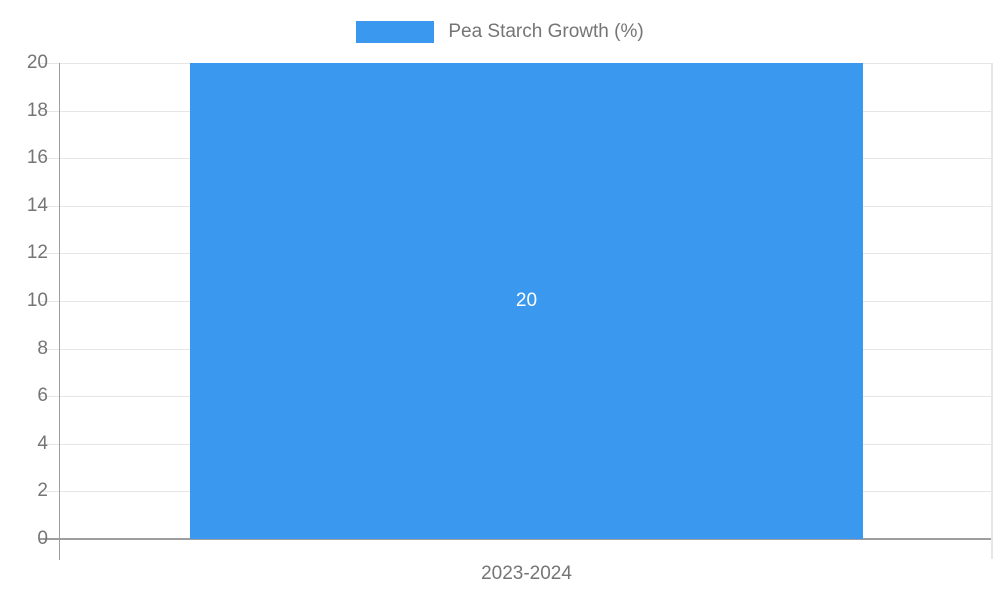 The height and width of the screenshot is (600, 1000). I want to click on y-axis-line, so click(59, 311).